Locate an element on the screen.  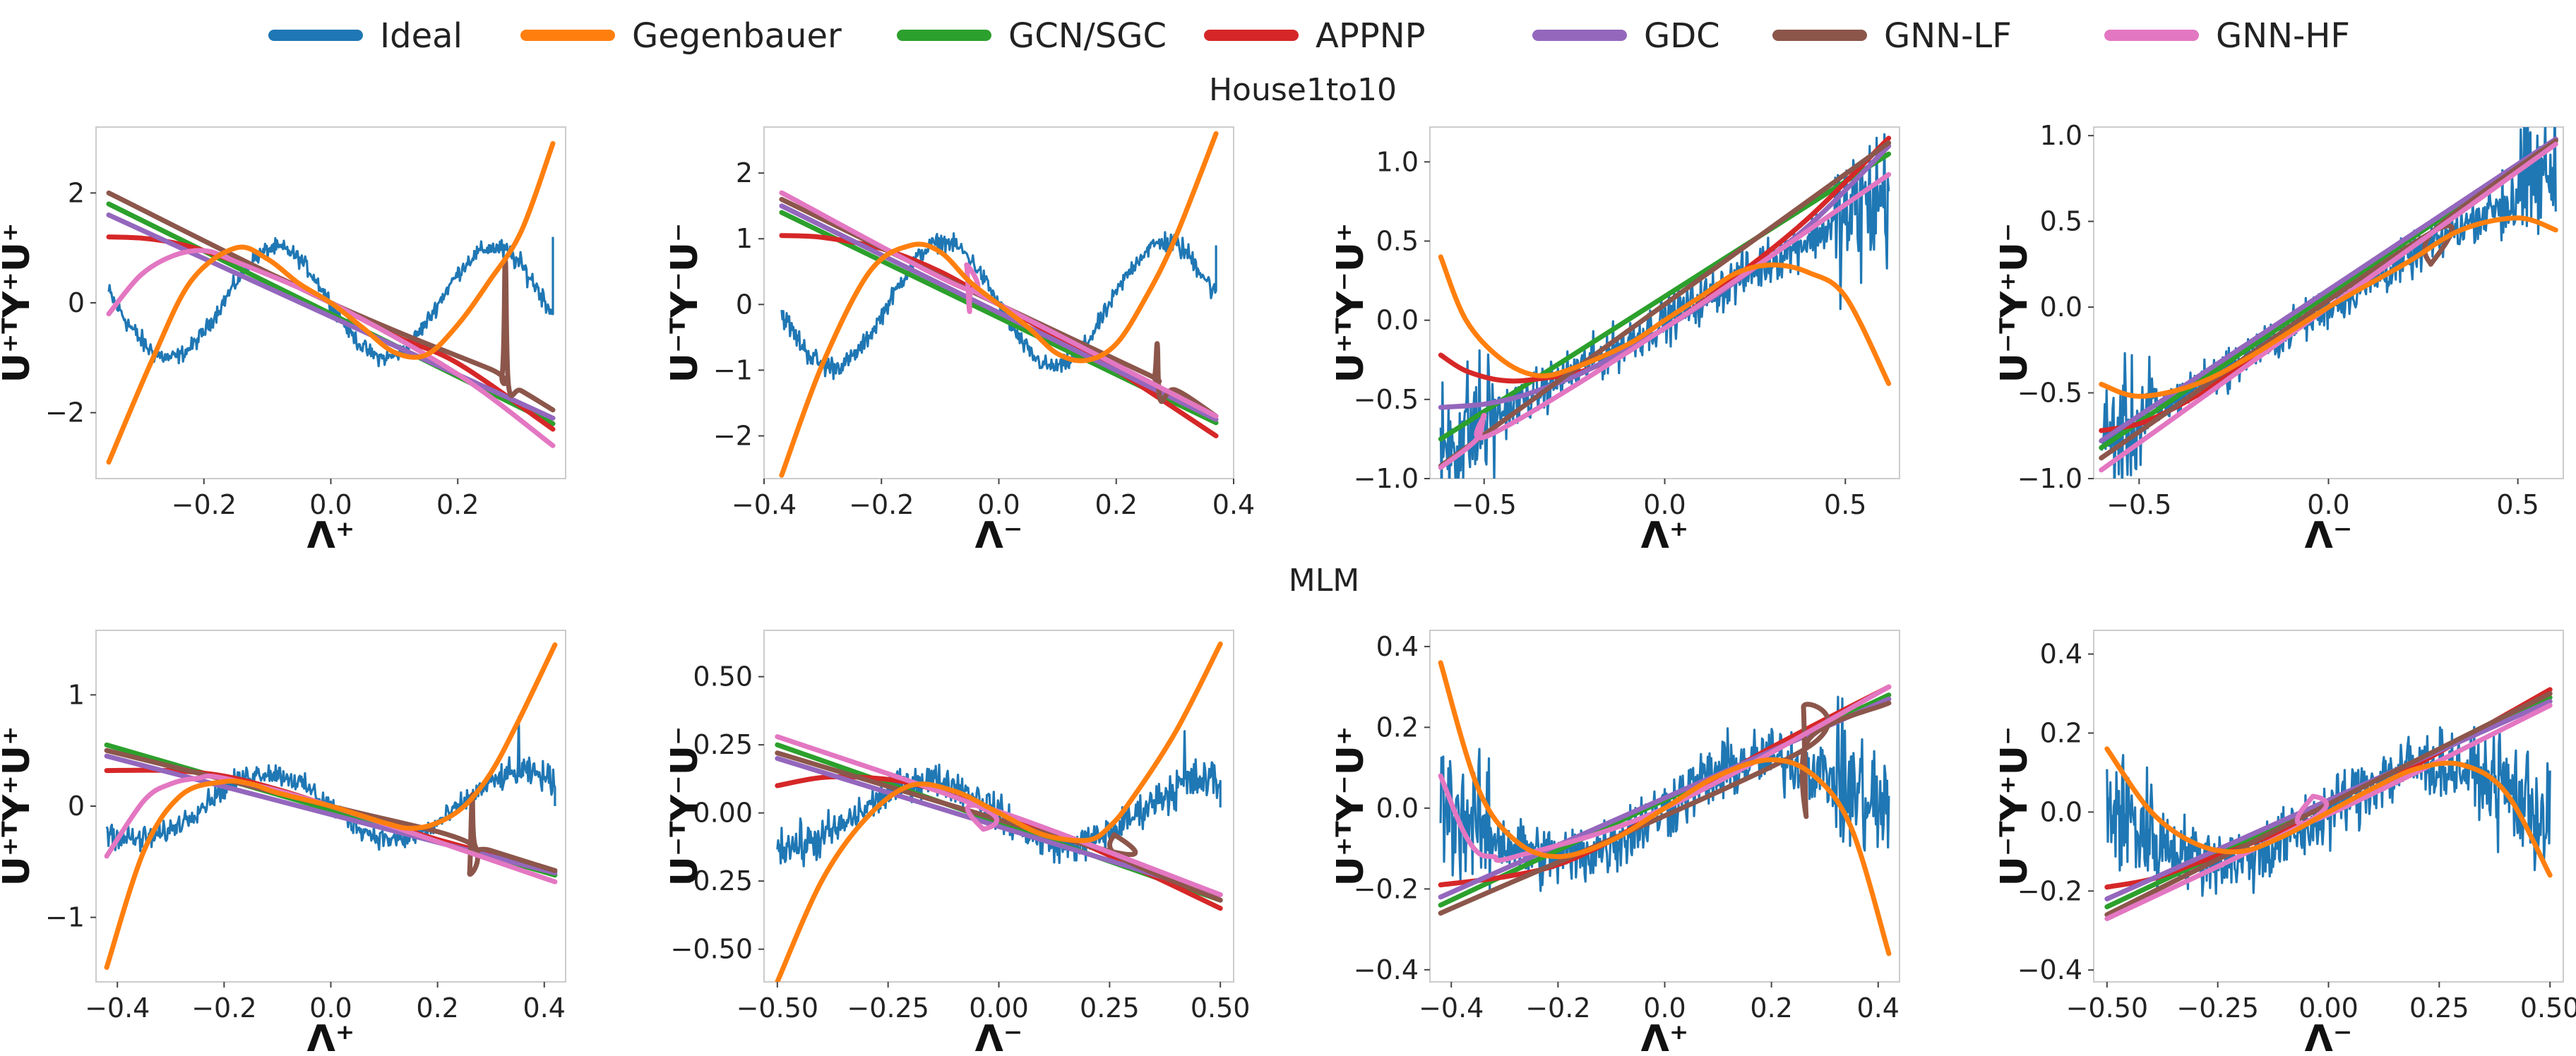
y-tick-label: −0.25 is located at coordinates (712, 881).